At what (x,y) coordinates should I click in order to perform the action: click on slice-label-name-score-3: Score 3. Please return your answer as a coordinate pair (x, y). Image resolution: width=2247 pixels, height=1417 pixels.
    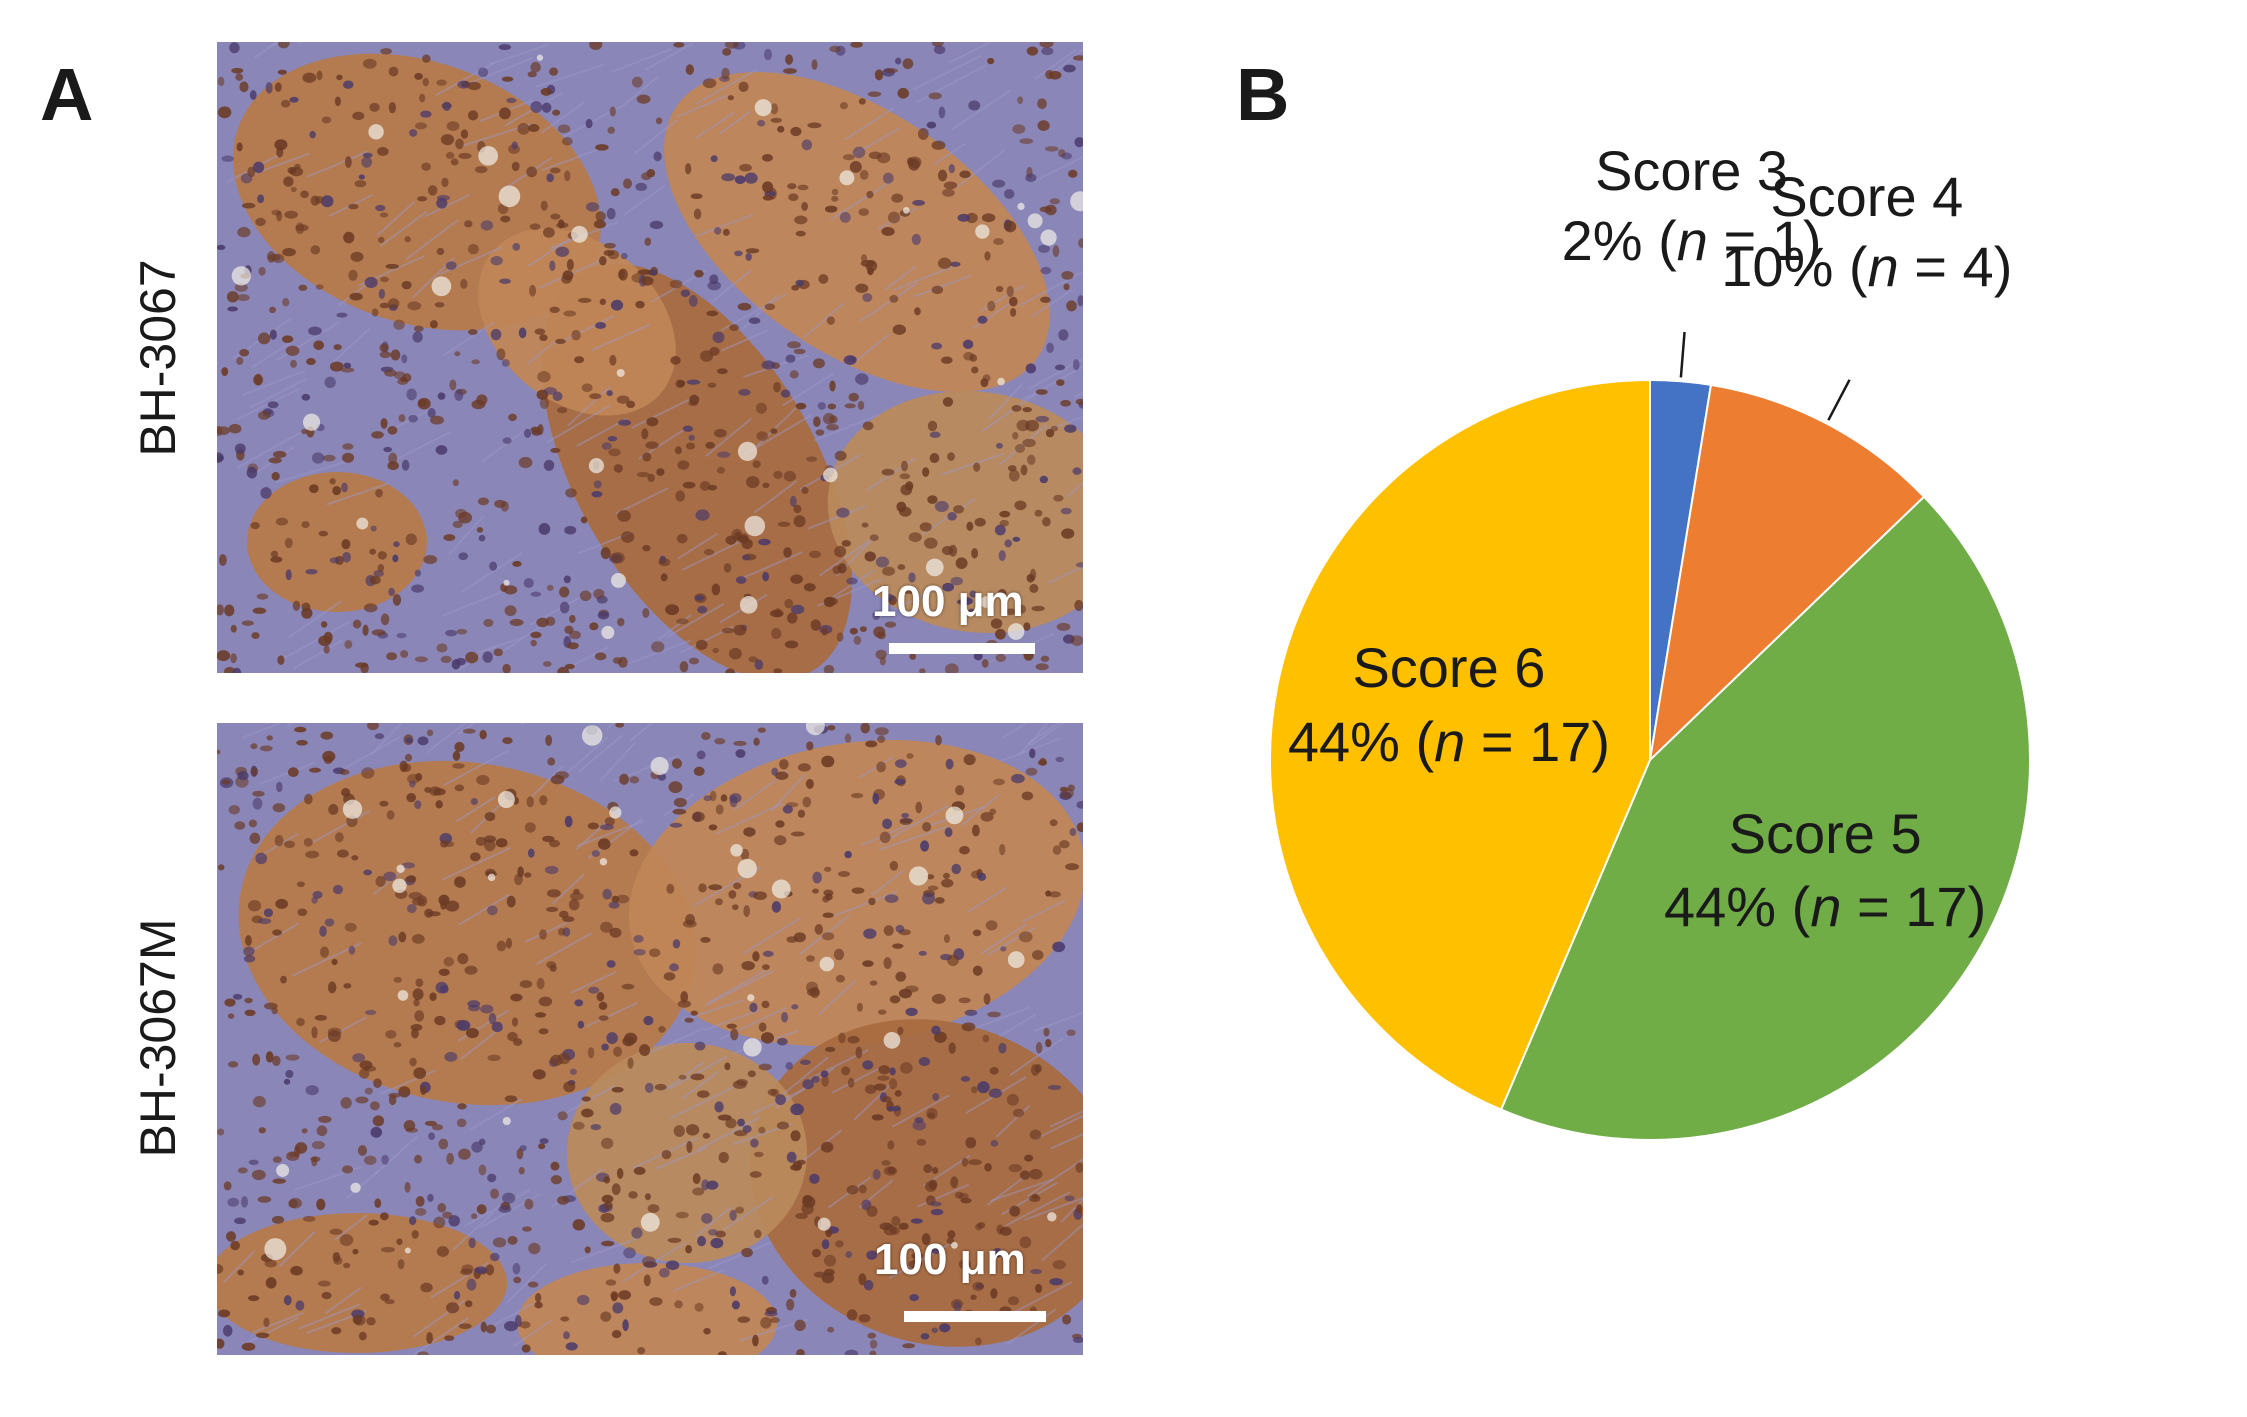
    Looking at the image, I should click on (1691, 170).